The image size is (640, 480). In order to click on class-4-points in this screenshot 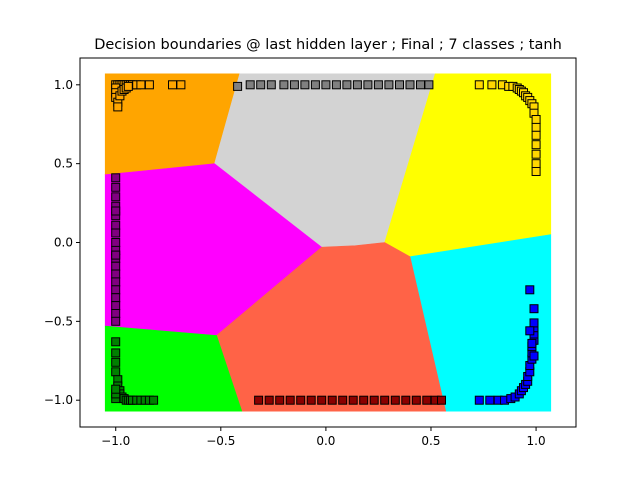, I will do `click(116, 249)`.